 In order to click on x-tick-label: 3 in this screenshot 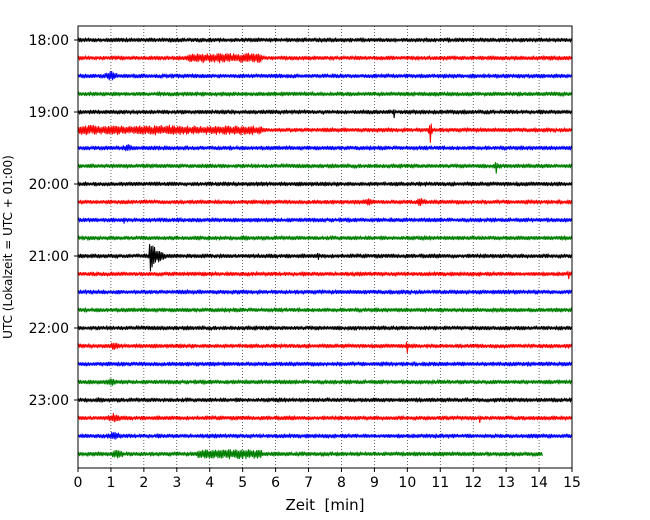, I will do `click(176, 483)`.